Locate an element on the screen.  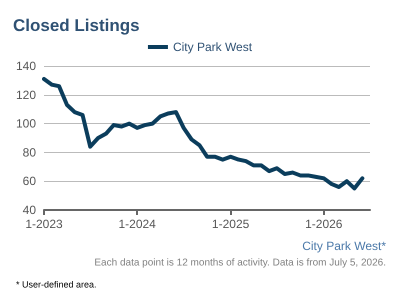
text: * User-defined area. is located at coordinates (56, 285).